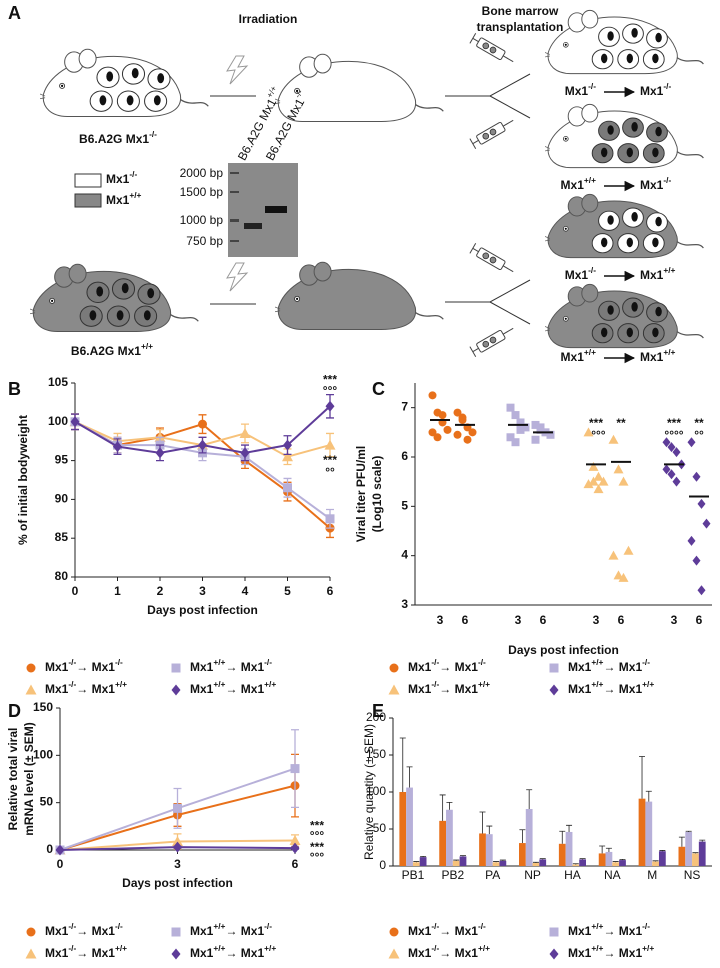 Image resolution: width=720 pixels, height=968 pixels. What do you see at coordinates (231, 929) in the screenshot?
I see `legend-label: Mx1+/+→ Mx1-/-` at bounding box center [231, 929].